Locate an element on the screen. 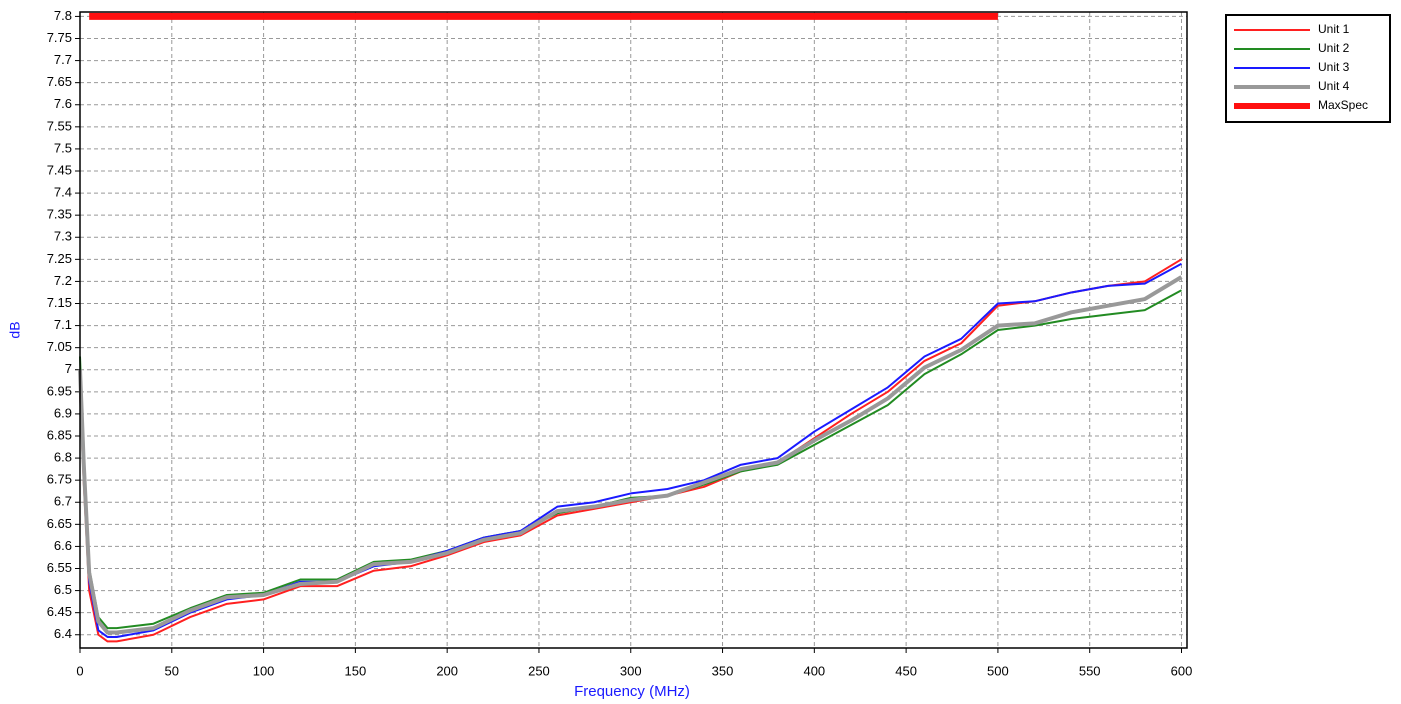 This screenshot has height=704, width=1401. y-tick-label: 6.6 is located at coordinates (63, 545).